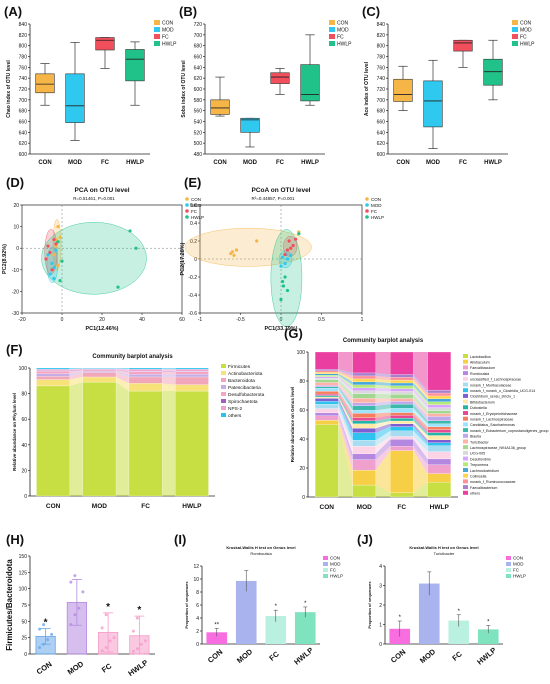  What do you see at coordinates (344, 45) in the screenshot?
I see `legend-entry: HWLP` at bounding box center [344, 45].